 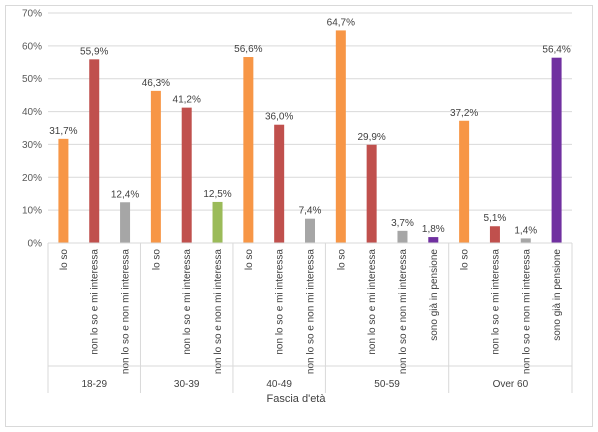 What do you see at coordinates (32, 129) in the screenshot?
I see `y-axis-ticks: 0% 10% 20% 30% 40% 50% 60% 70%` at bounding box center [32, 129].